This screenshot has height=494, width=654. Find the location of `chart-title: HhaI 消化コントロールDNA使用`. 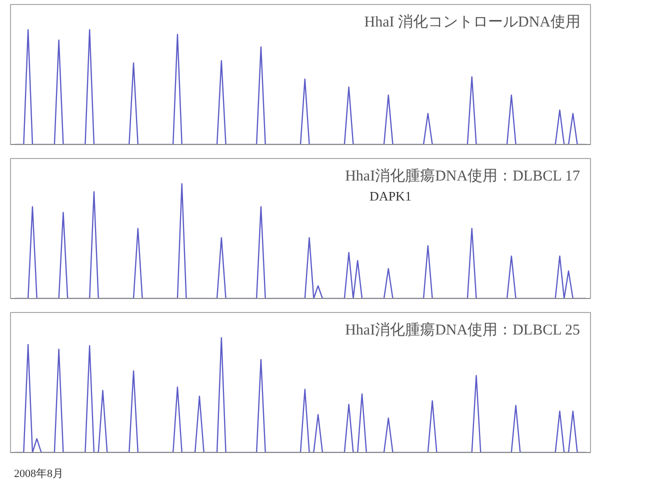

chart-title: HhaI 消化コントロールDNA使用 is located at coordinates (472, 22).